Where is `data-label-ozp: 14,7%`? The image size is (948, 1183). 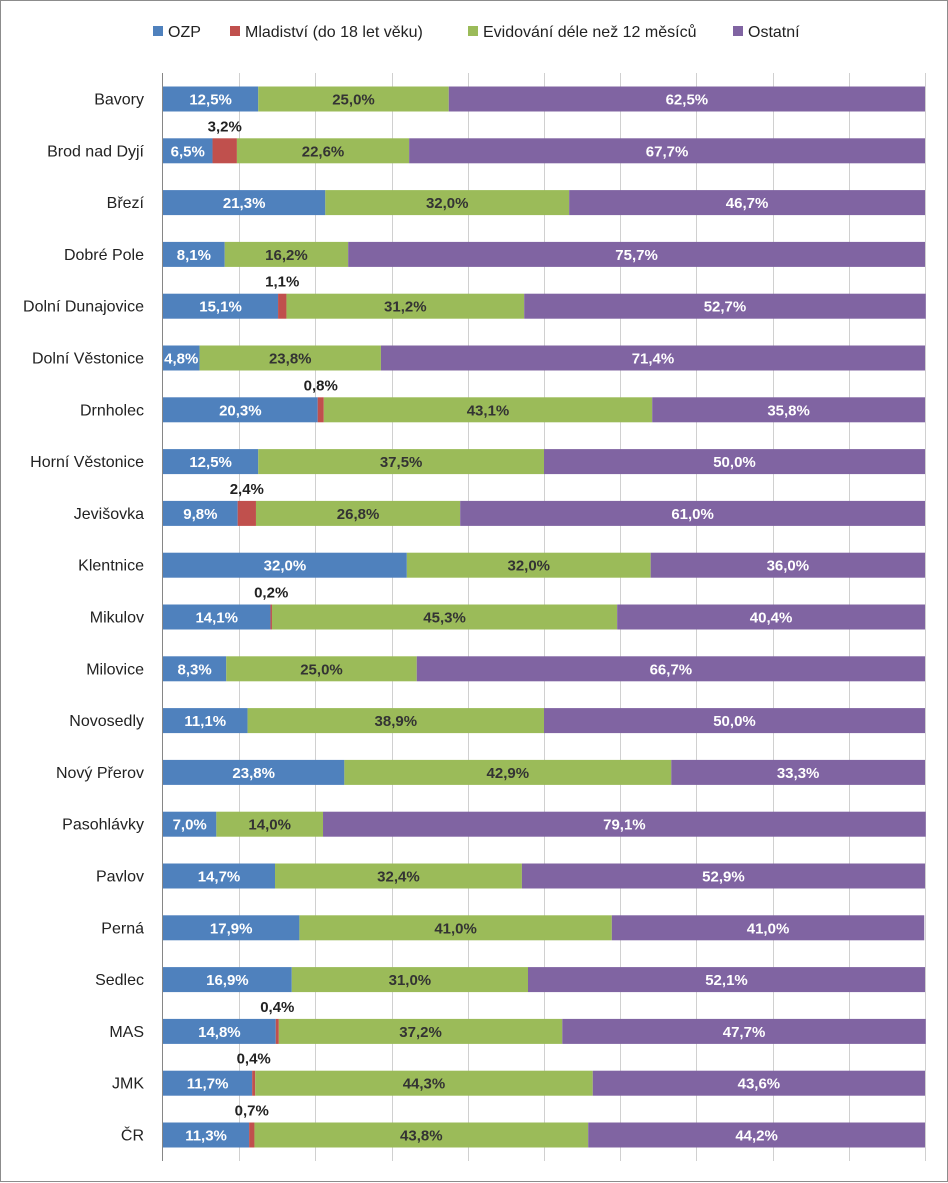
data-label-ozp: 14,7% is located at coordinates (219, 877).